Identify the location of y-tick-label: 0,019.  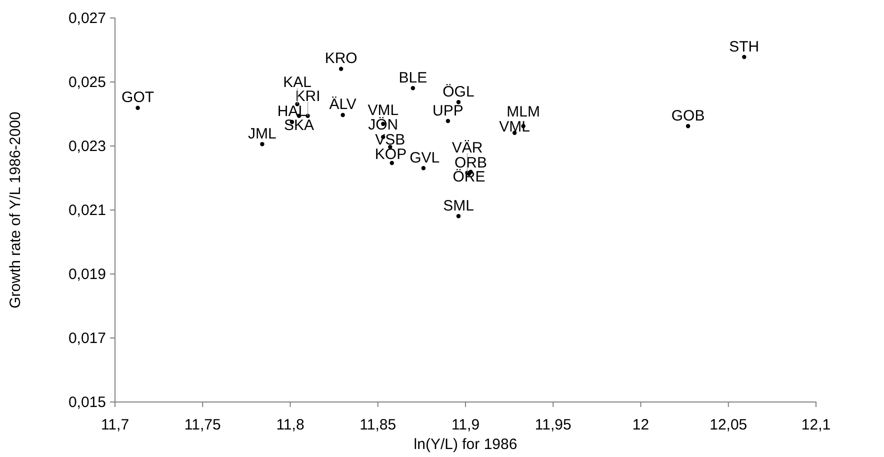
(87, 274).